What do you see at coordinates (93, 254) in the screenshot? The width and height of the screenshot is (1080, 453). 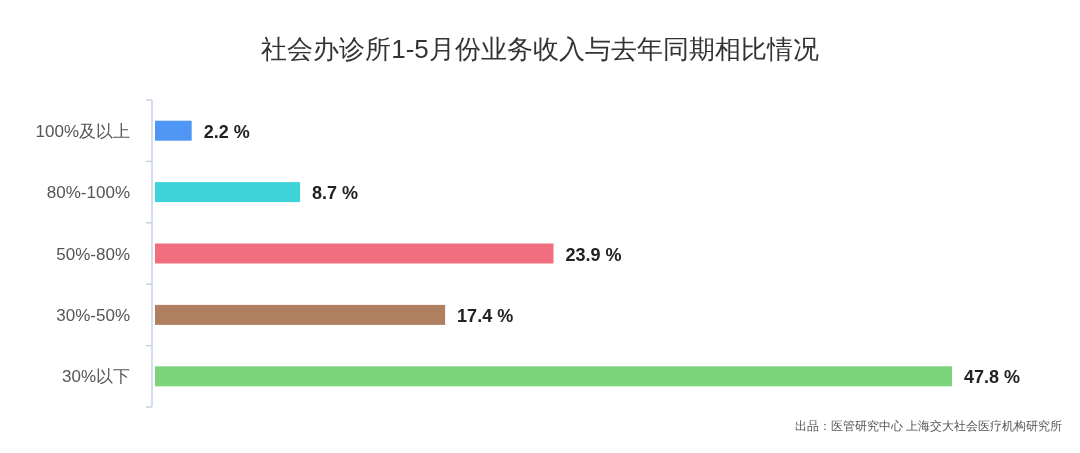 I see `y-tick-label: 50%-80%` at bounding box center [93, 254].